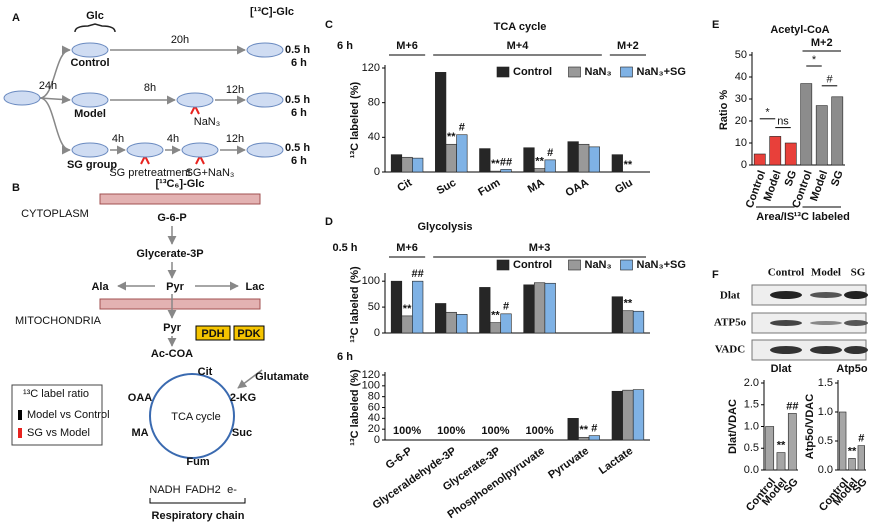 Image resolution: width=869 pixels, height=530 pixels. What do you see at coordinates (249, 333) in the screenshot?
I see `pdk-box` at bounding box center [249, 333].